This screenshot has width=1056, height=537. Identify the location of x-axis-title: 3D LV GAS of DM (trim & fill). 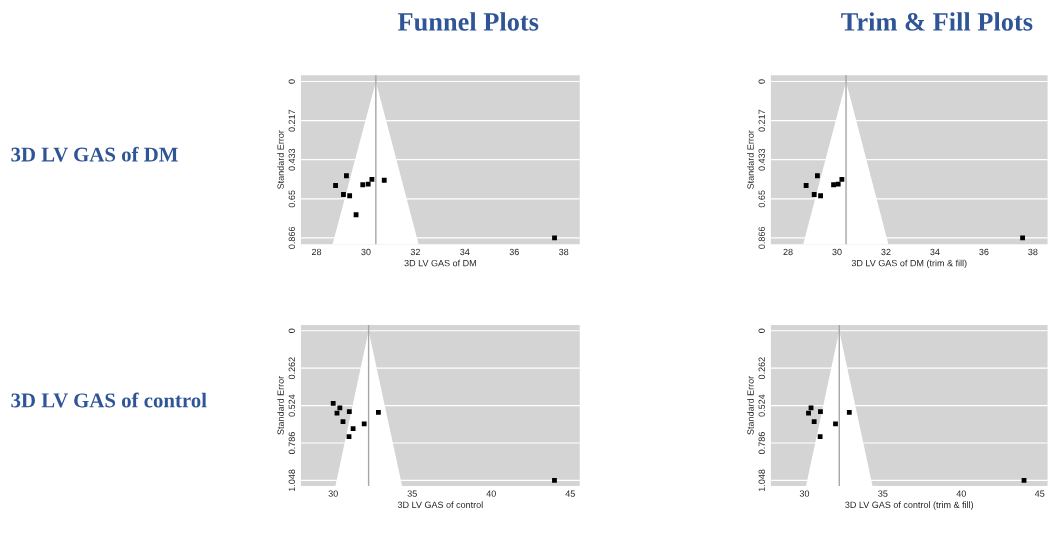
(909, 264).